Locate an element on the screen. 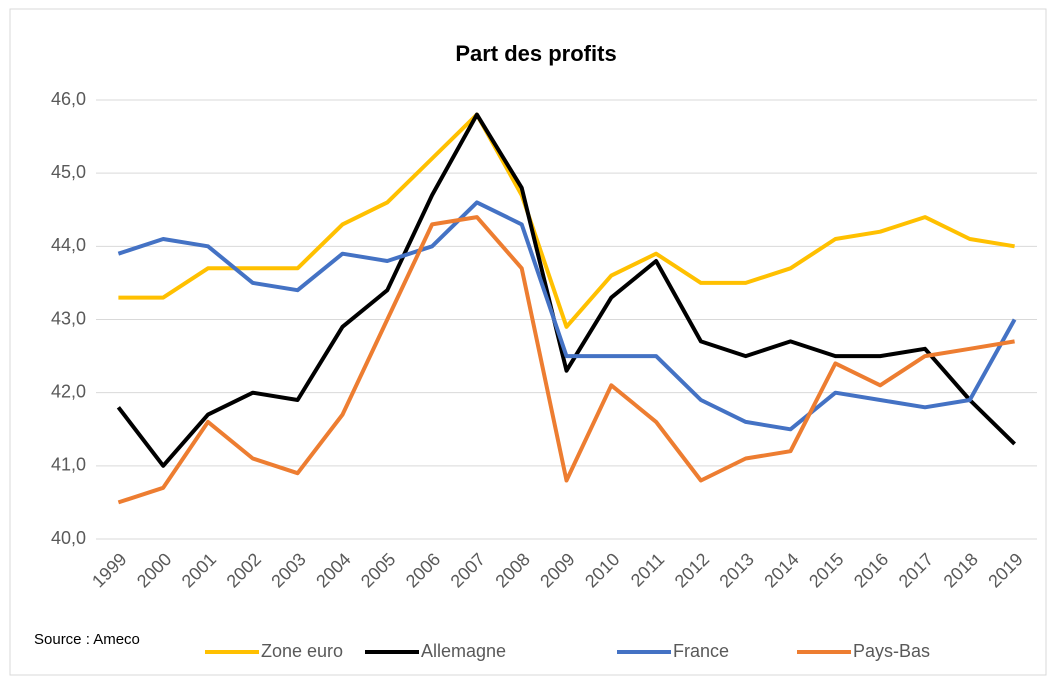  y-tick-label: 44,0 is located at coordinates (68, 245).